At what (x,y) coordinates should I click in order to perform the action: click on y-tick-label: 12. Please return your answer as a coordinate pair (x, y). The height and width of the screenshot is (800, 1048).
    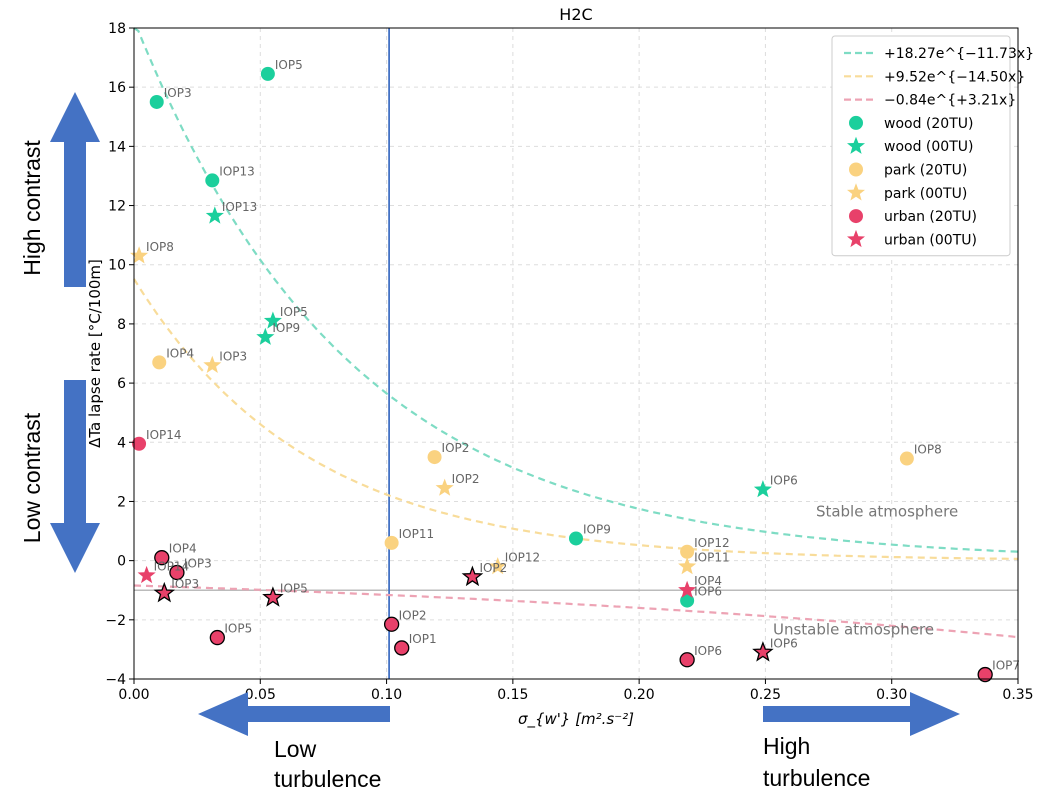
    Looking at the image, I should click on (117, 207).